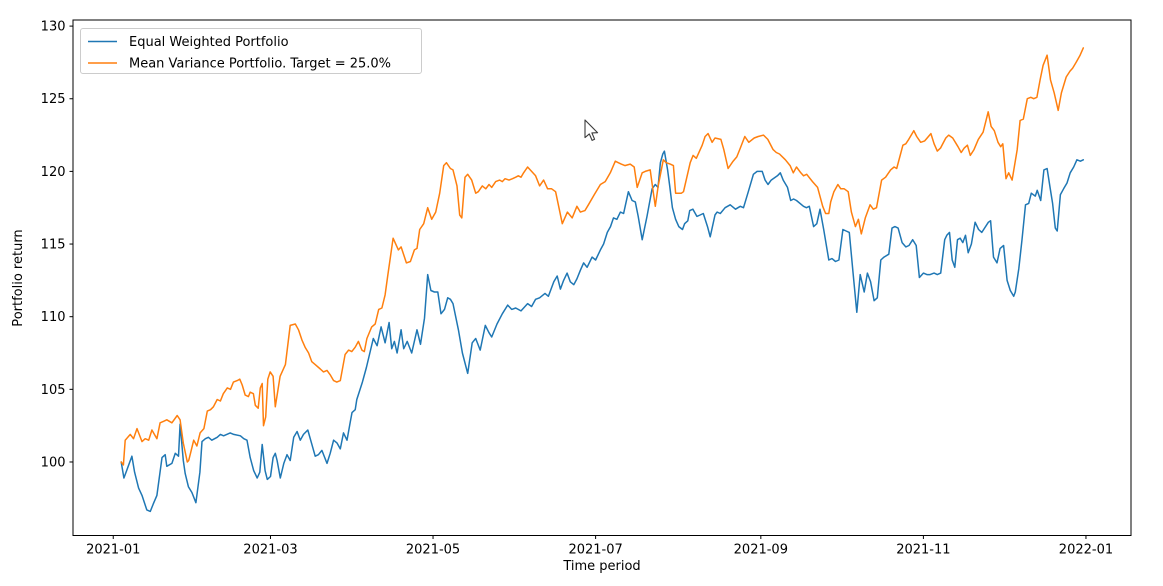  What do you see at coordinates (433, 550) in the screenshot?
I see `x-tick-label: 2021-05` at bounding box center [433, 550].